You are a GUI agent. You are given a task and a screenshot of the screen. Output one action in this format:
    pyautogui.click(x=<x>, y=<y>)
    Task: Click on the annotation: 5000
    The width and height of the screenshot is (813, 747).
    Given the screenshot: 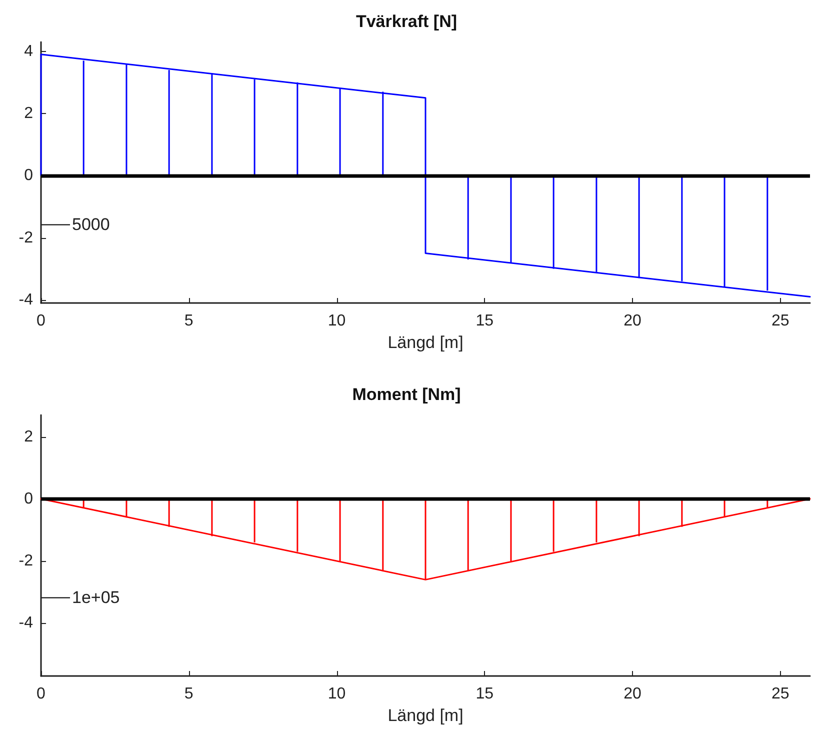 What is the action you would take?
    pyautogui.click(x=91, y=224)
    